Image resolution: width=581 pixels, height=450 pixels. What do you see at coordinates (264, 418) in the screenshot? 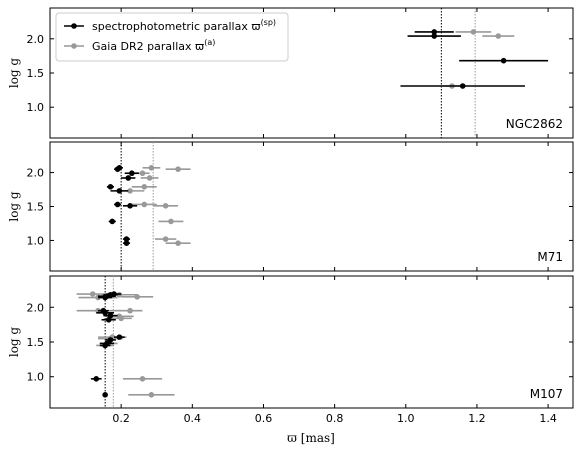
I see `x-tick-label: 0.6` at bounding box center [264, 418].